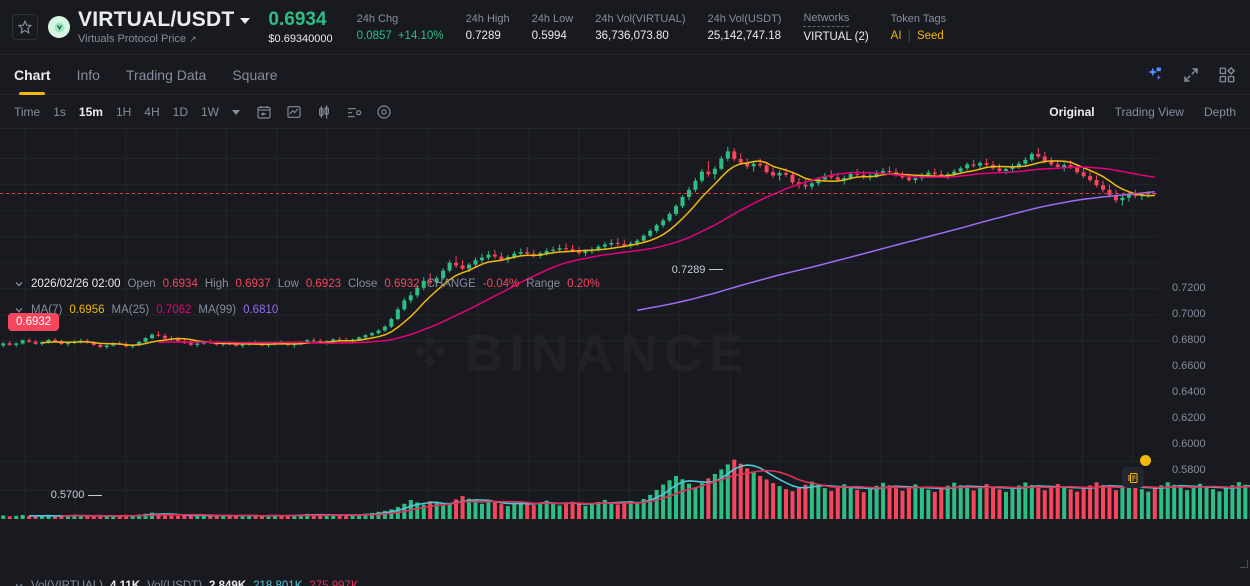 This screenshot has height=586, width=1250. What do you see at coordinates (552, 18) in the screenshot?
I see `stat-label: 24h Low` at bounding box center [552, 18].